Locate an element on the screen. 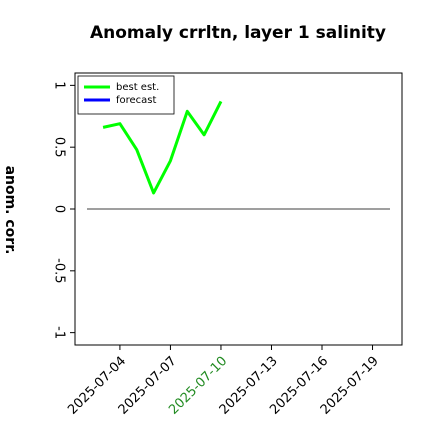  legend-label: forecast is located at coordinates (136, 100).